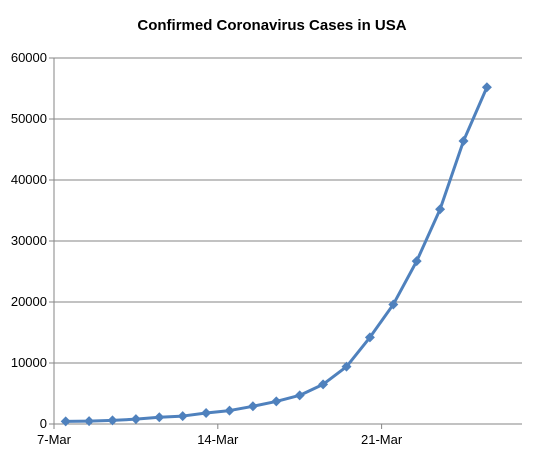  I want to click on y-axis-ticks: 0 10000 20000 30000 40000 50000 60000, so click(32, 240).